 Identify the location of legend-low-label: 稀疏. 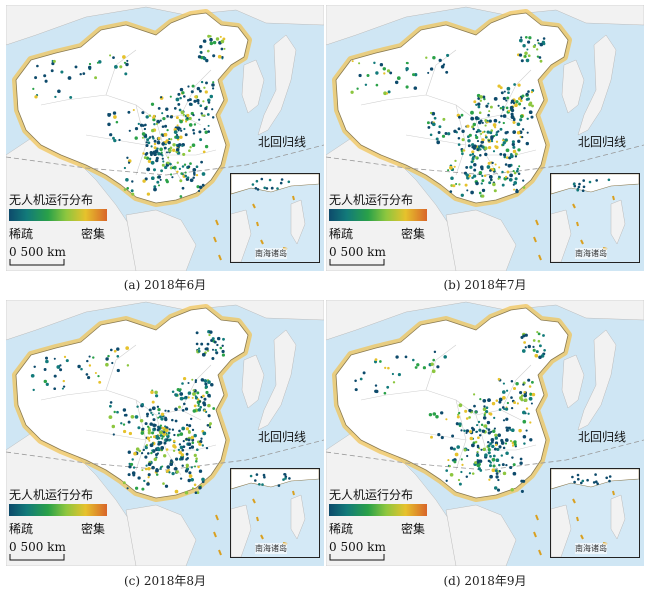
(21, 234).